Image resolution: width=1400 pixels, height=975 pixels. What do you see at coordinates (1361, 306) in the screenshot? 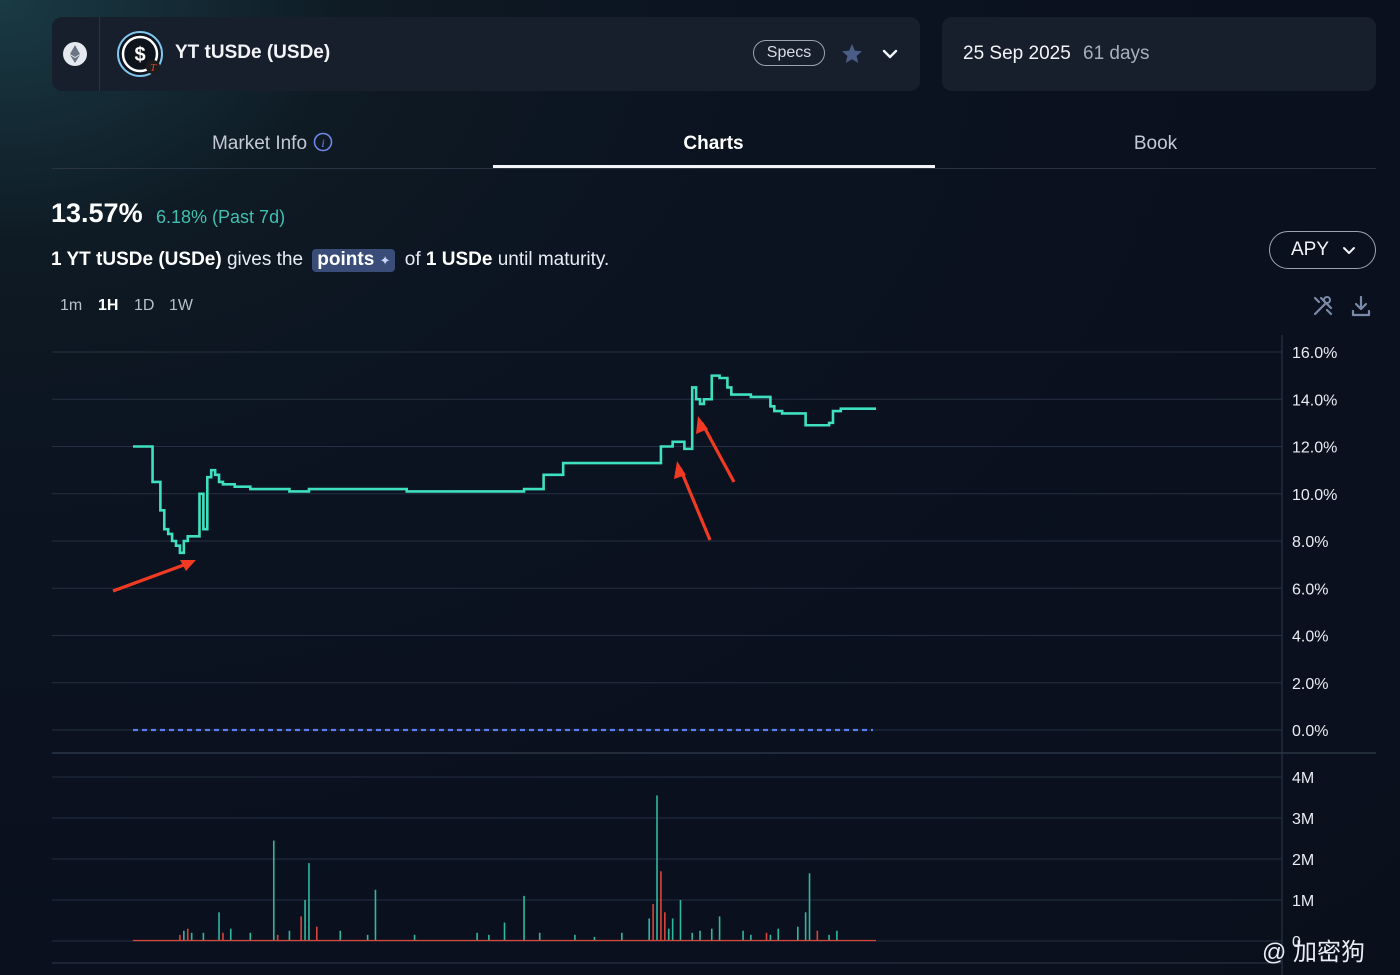
I see `download-icon` at bounding box center [1361, 306].